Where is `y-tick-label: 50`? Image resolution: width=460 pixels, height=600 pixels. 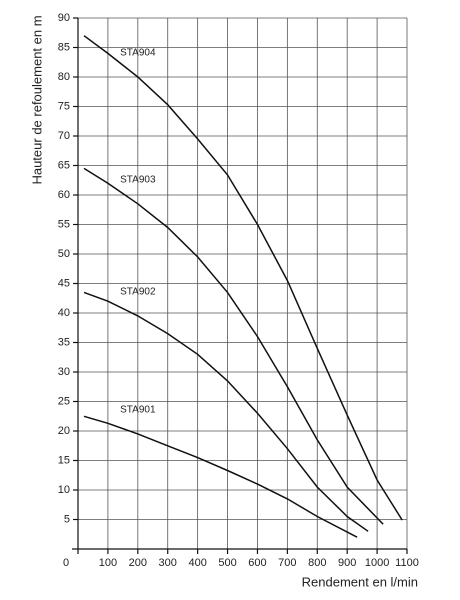 y-tick-label: 50 is located at coordinates (64, 254).